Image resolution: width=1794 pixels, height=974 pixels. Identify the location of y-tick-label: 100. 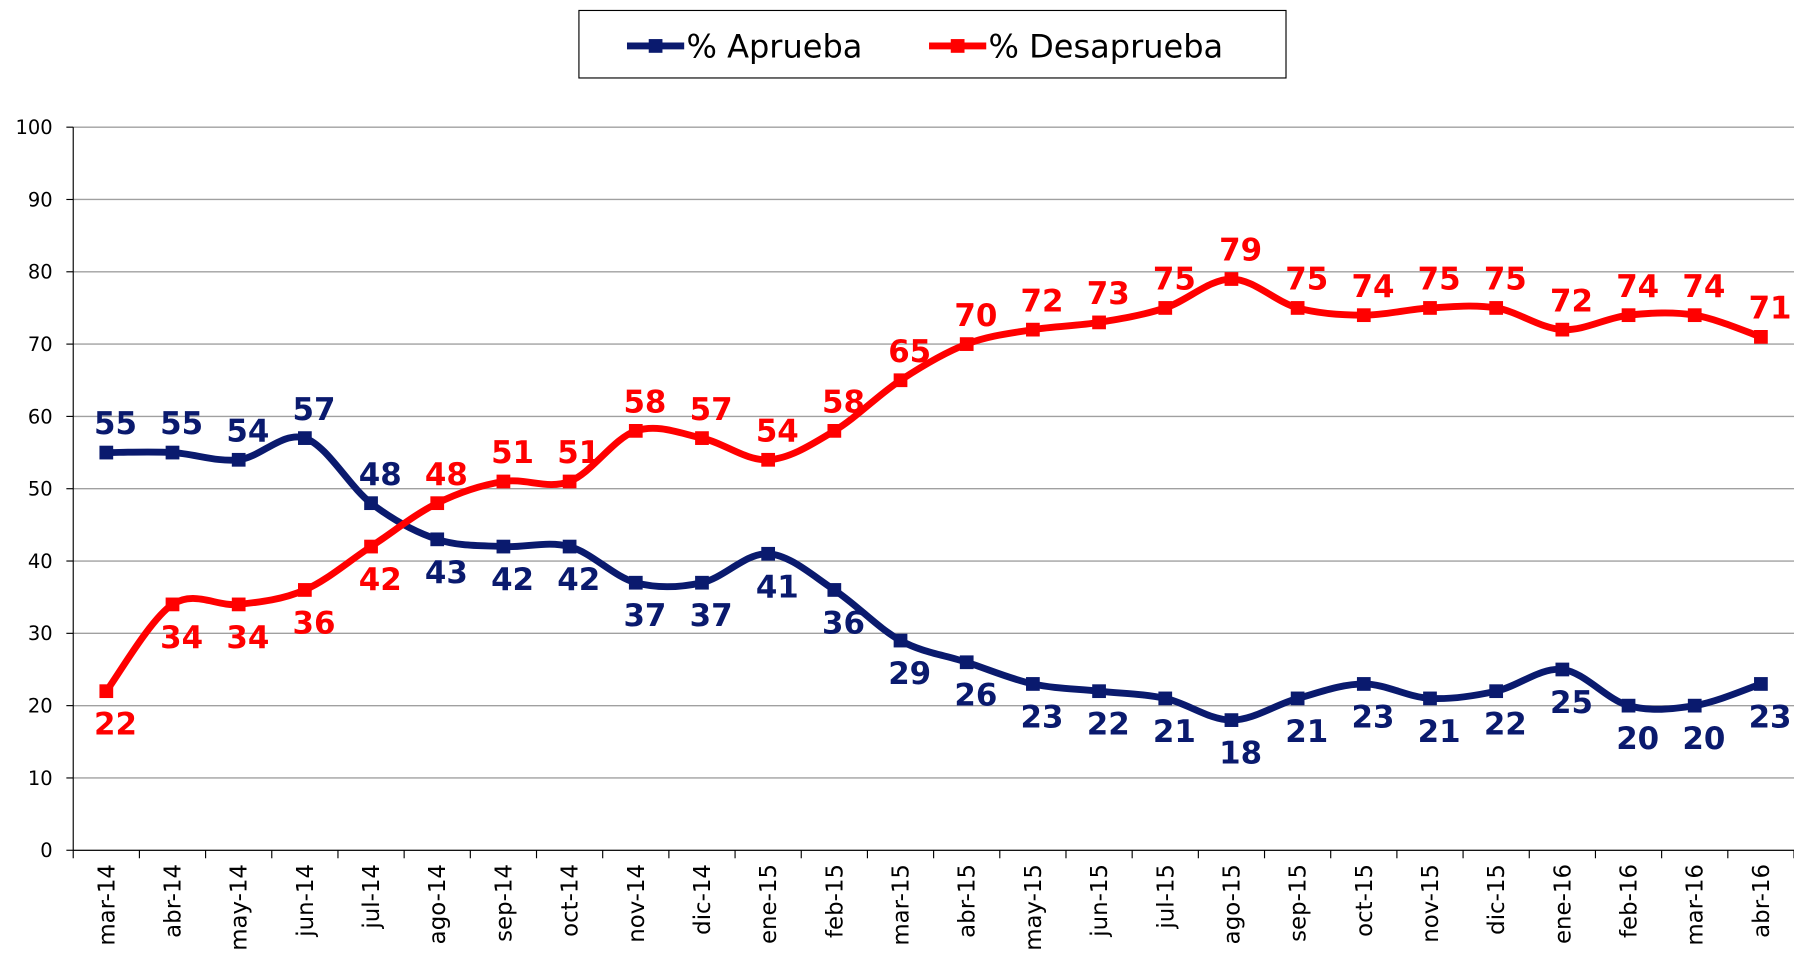
(34, 127).